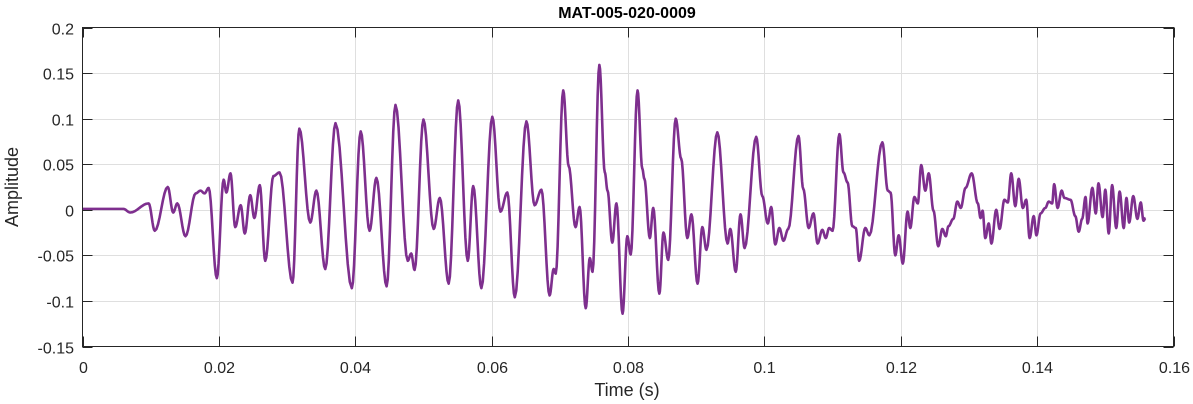  I want to click on x-tick-label: 0.08, so click(628, 368).